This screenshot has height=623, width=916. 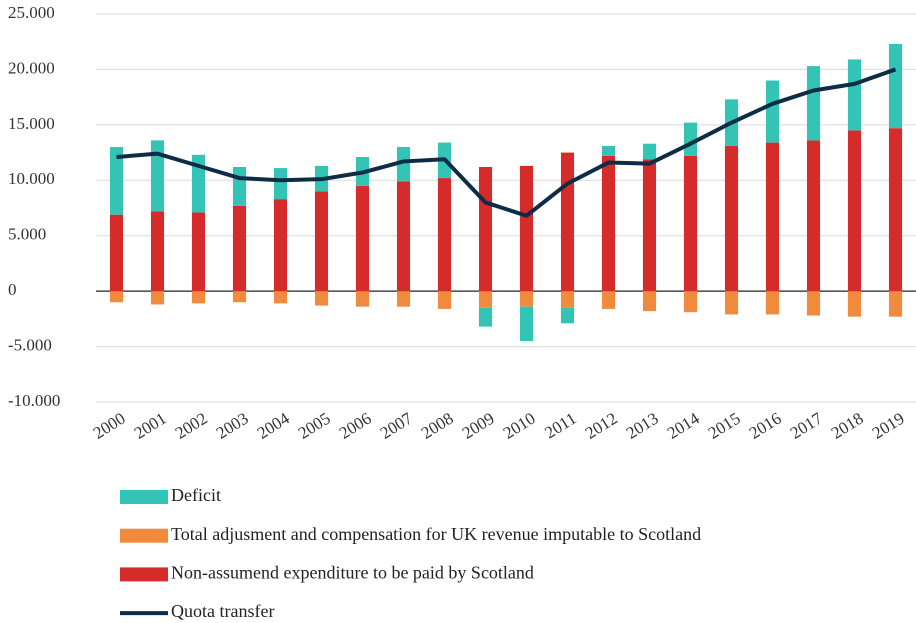 I want to click on y-tick-label: -5.000, so click(x=30, y=344).